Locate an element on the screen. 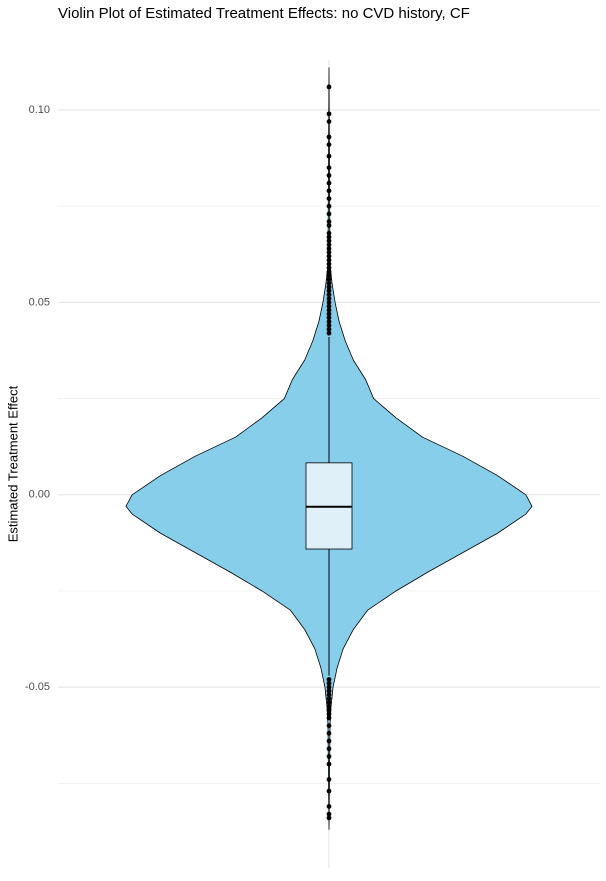  y-axis-title: Estimated Treatment Effect is located at coordinates (12, 463).